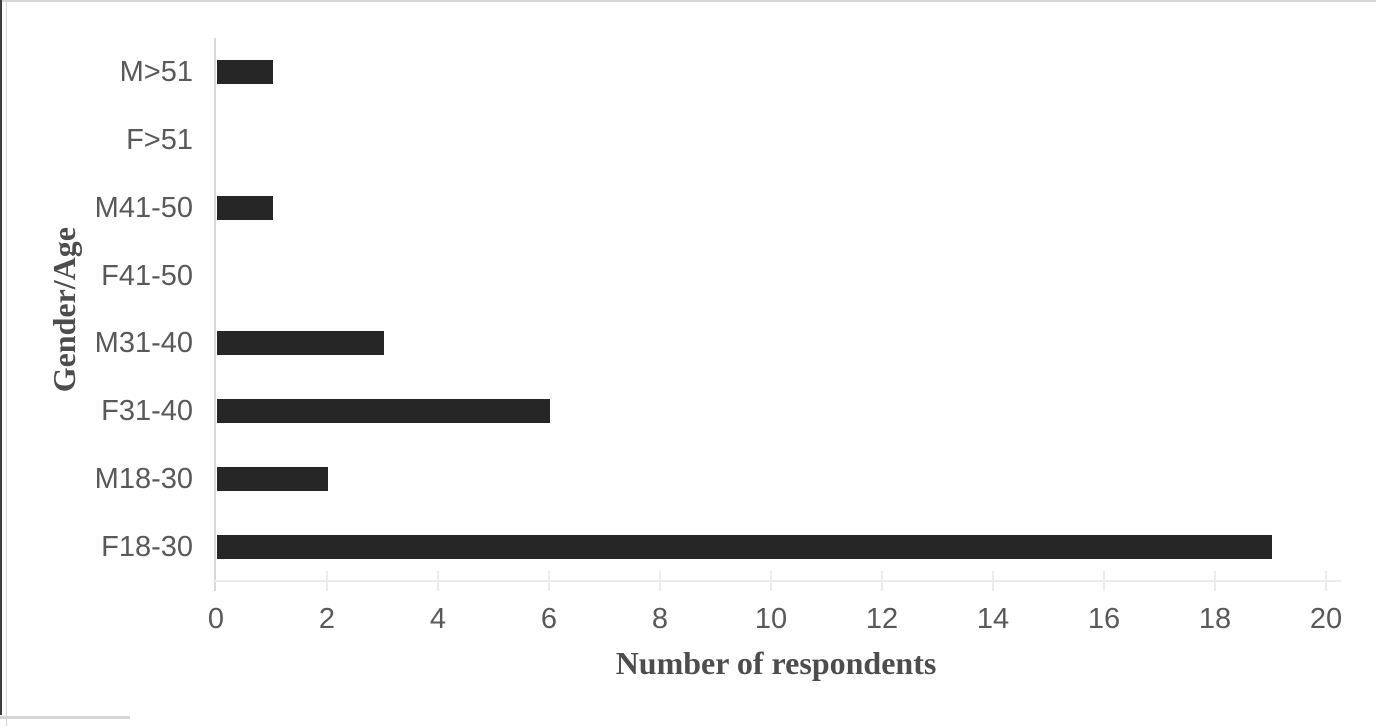  I want to click on page-top-edge, so click(688, 1).